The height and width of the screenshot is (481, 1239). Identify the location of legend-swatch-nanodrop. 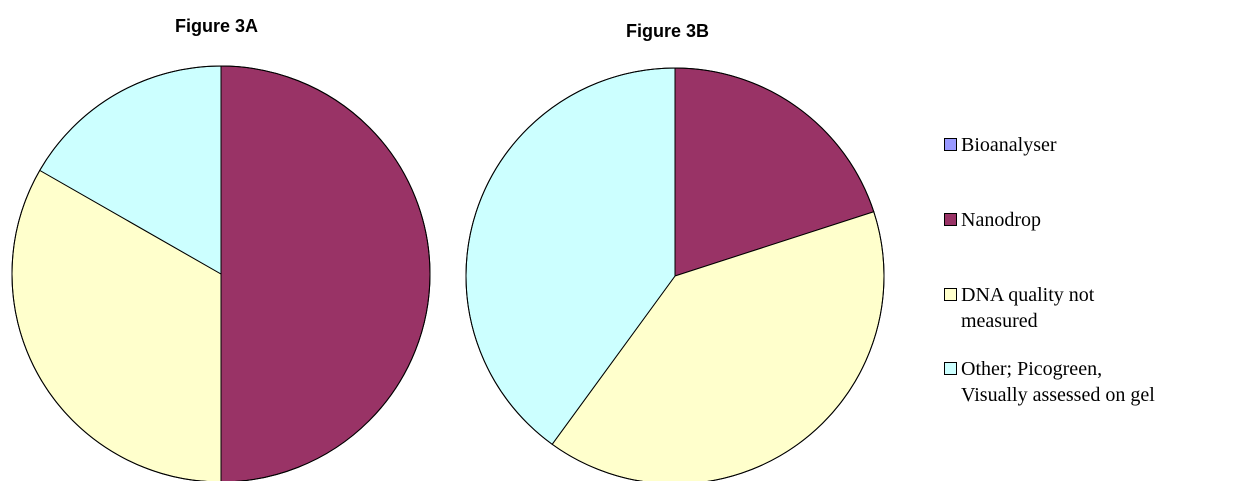
(950, 219).